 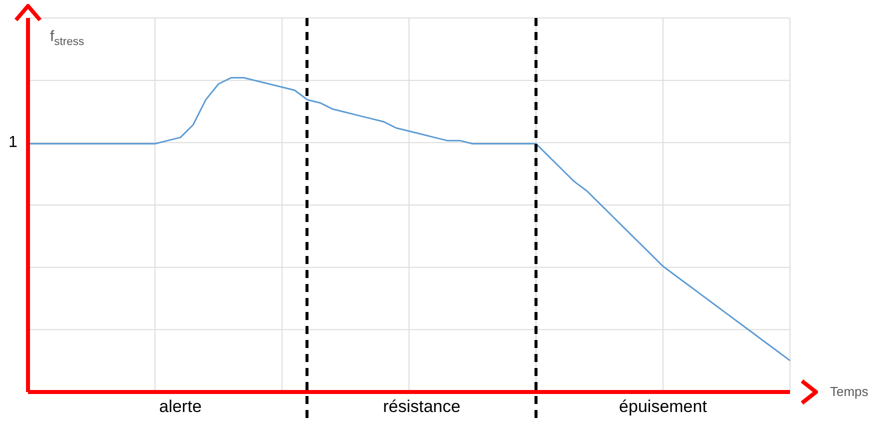 I want to click on x-tick-label: épuisement, so click(x=663, y=406).